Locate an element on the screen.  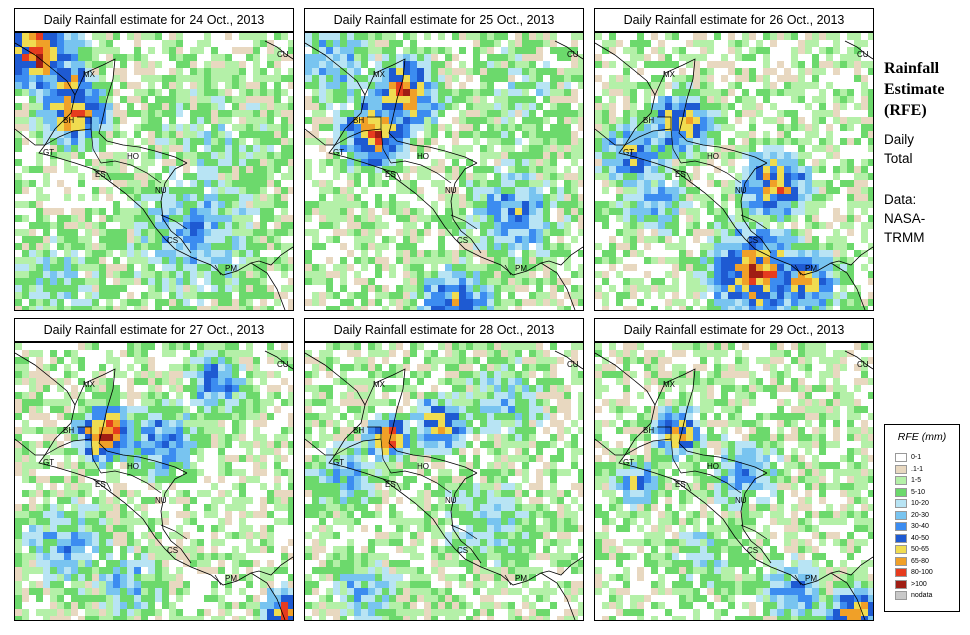
period-line-2: Total is located at coordinates (898, 158).